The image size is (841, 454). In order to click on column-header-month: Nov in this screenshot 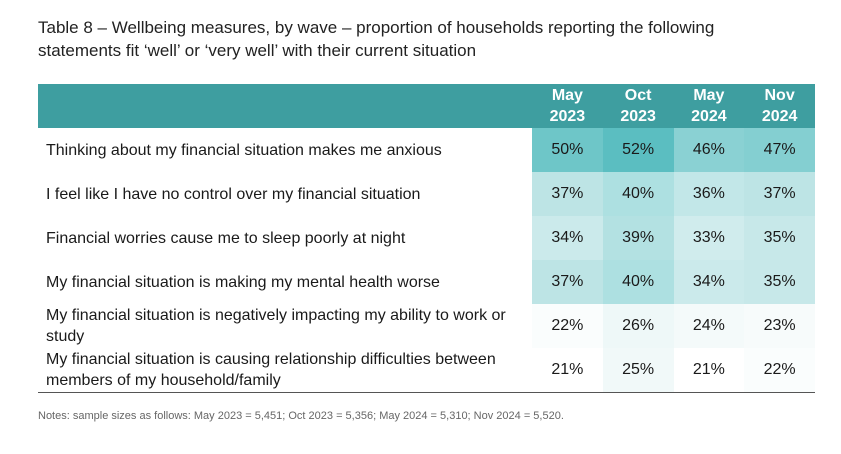, I will do `click(779, 95)`.